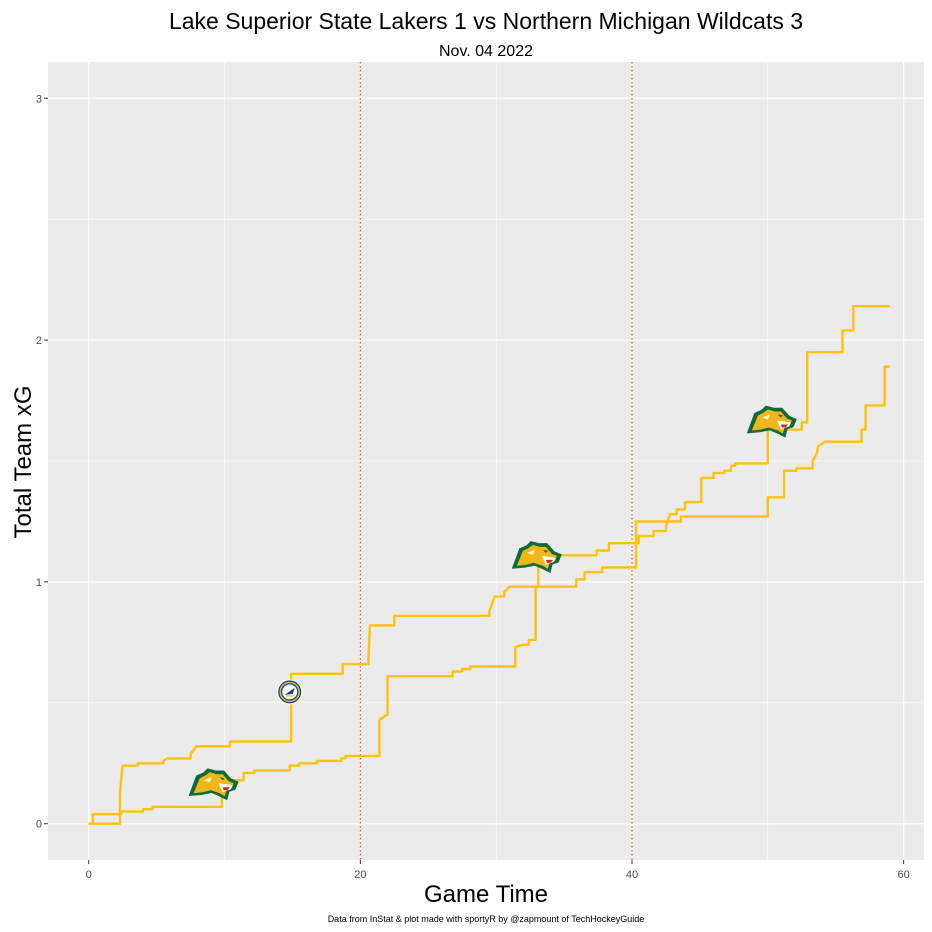 The image size is (932, 932). I want to click on lakers-logo-icon, so click(289, 692).